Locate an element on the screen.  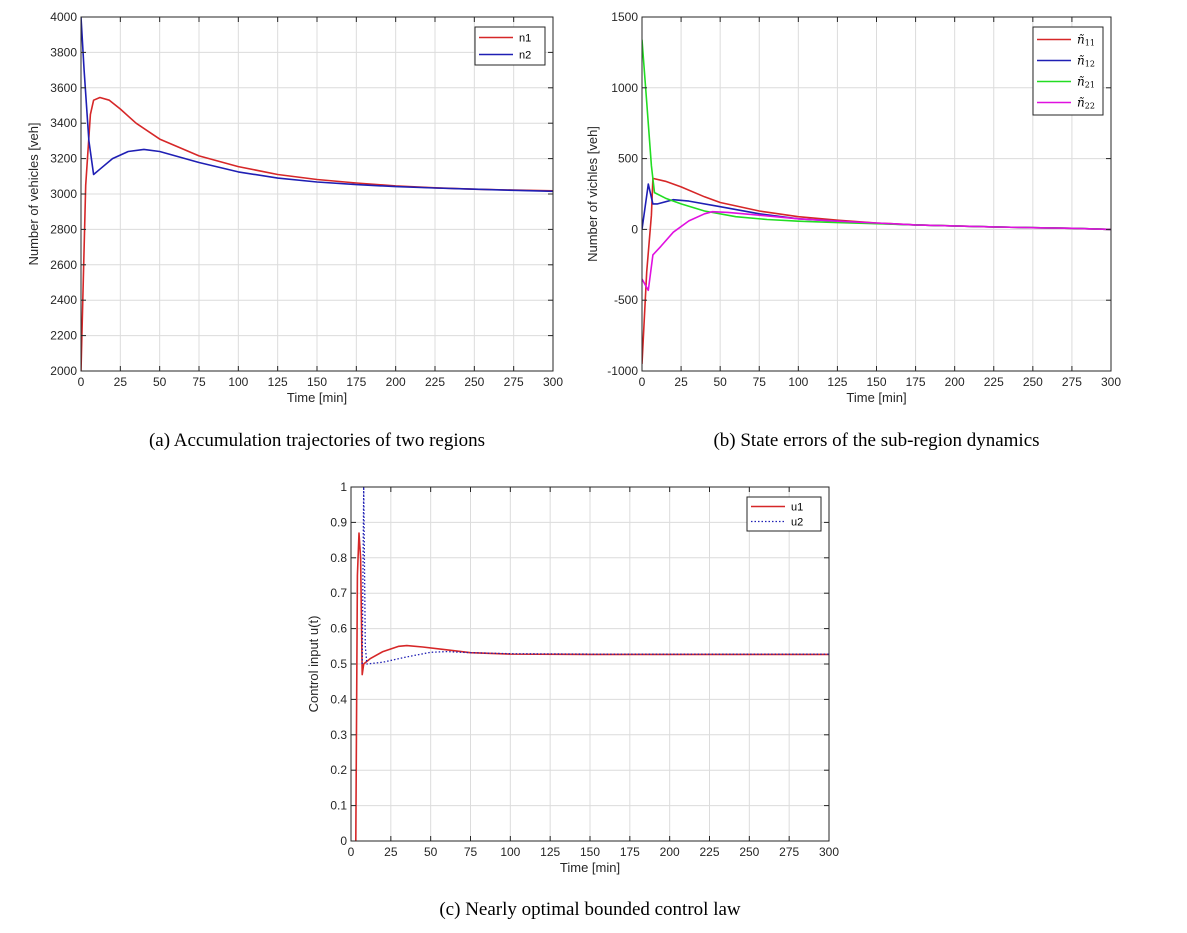
chart-c-xlabel: Time [min] is located at coordinates (590, 867).